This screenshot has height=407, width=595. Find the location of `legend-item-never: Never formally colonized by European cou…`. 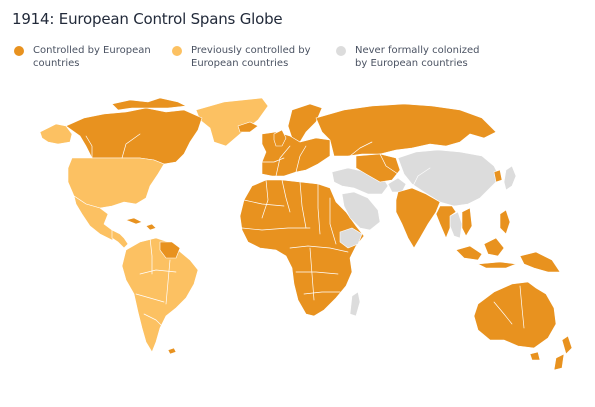

legend-item-never: Never formally colonized by European cou… is located at coordinates (413, 57).